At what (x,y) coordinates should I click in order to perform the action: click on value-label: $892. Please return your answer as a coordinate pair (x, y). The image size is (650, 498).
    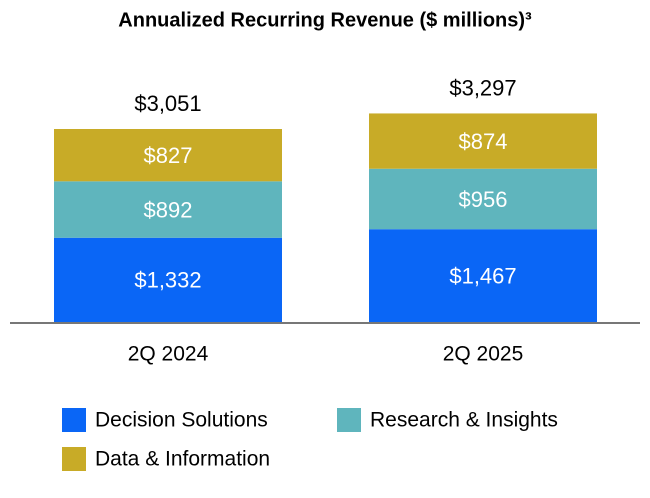
    Looking at the image, I should click on (168, 209).